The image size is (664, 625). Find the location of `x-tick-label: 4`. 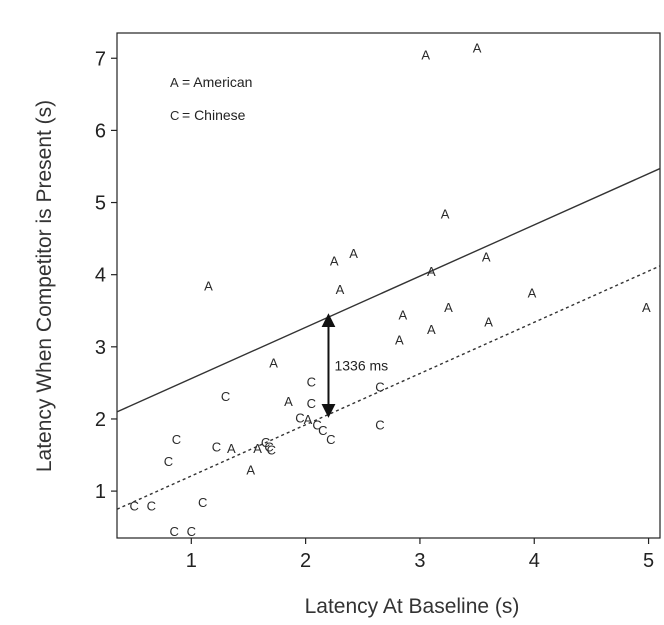

x-tick-label: 4 is located at coordinates (534, 561).